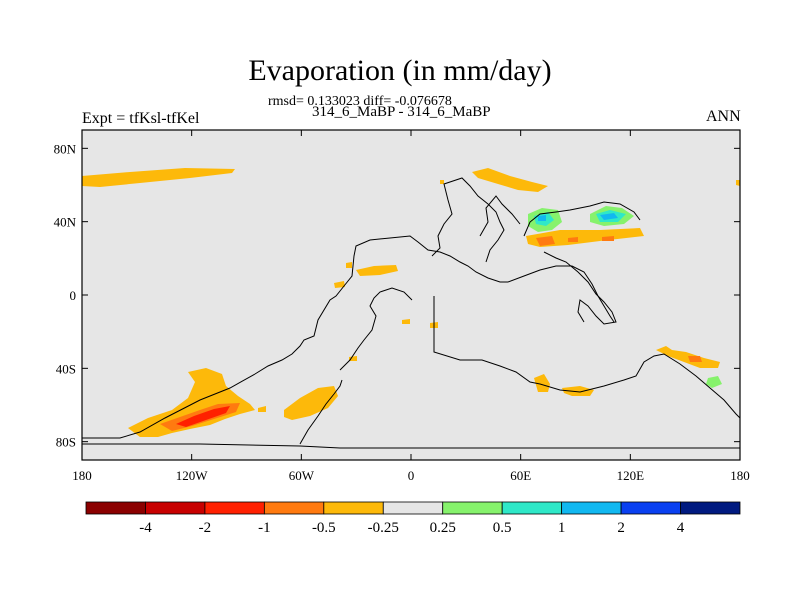 The image size is (800, 600). I want to click on anomaly-patch-east-edge, so click(738, 183).